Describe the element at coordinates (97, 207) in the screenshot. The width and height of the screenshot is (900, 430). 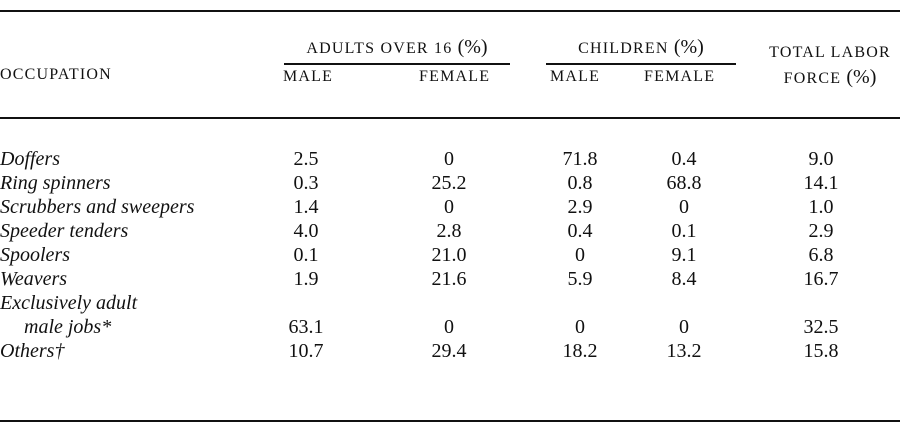
I see `row-label: Scrubbers and sweepers` at that location.